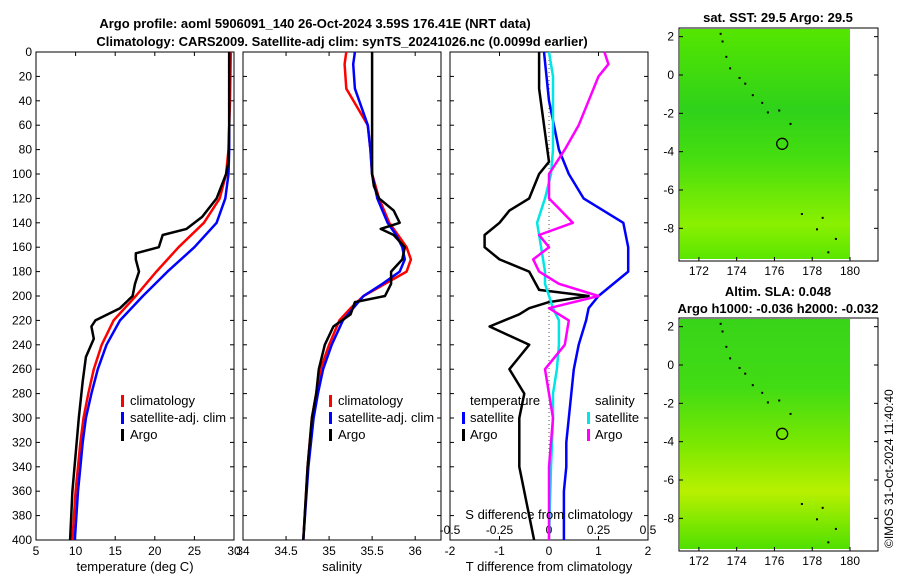  I want to click on map-y-tick-label: 0, so click(670, 75).